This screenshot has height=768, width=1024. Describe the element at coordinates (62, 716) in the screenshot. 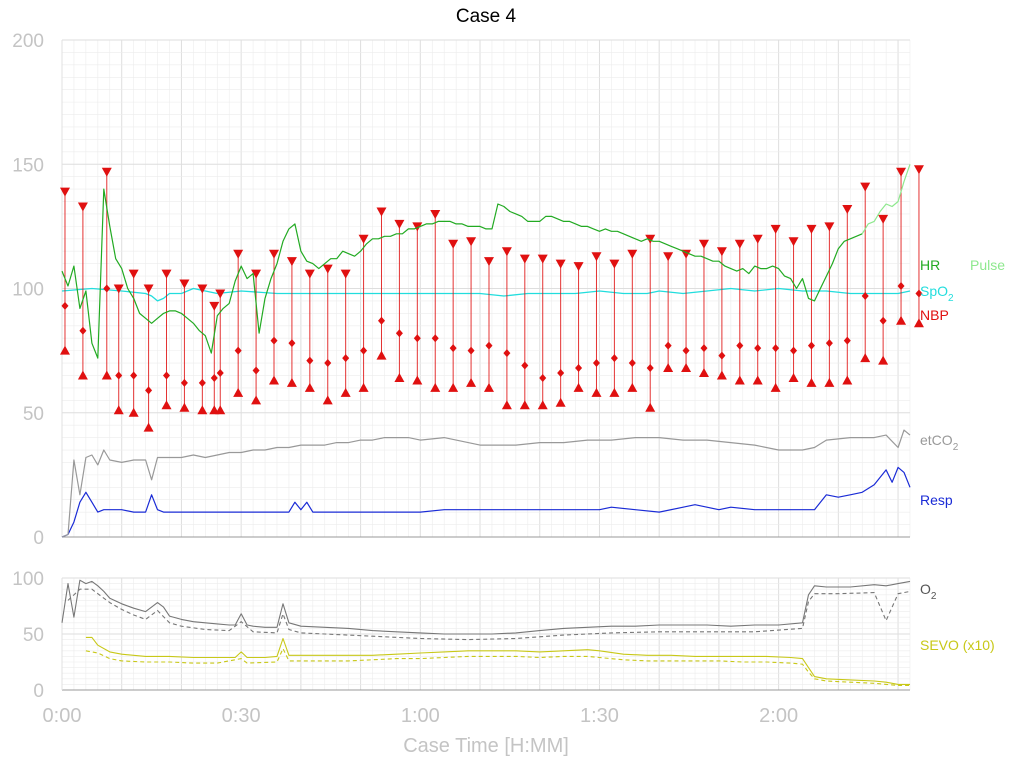

I see `x-tick-label: 0:00` at that location.